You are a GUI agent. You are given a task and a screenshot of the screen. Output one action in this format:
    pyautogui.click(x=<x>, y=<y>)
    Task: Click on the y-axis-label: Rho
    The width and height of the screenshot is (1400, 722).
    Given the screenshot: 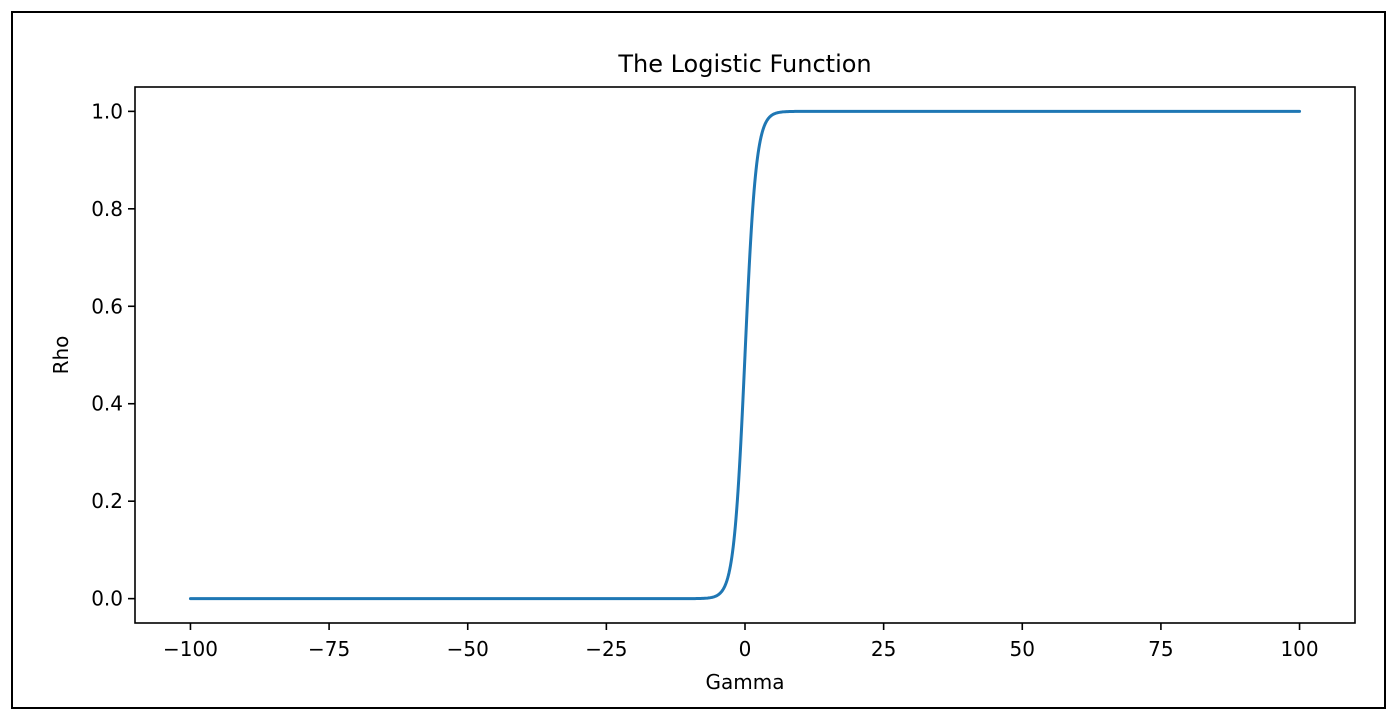 What is the action you would take?
    pyautogui.click(x=61, y=355)
    